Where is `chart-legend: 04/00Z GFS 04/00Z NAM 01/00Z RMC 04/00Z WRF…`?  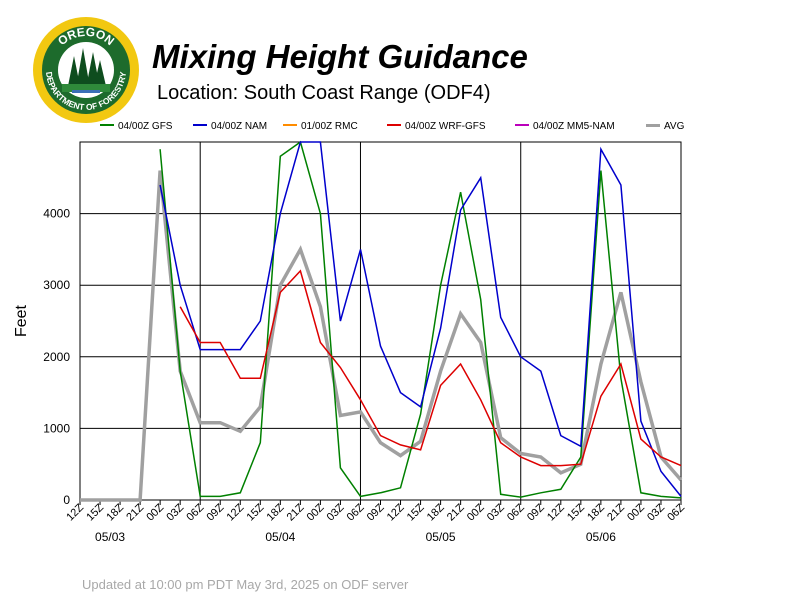
chart-legend: 04/00Z GFS 04/00Z NAM 01/00Z RMC 04/00Z WRF… is located at coordinates (410, 128).